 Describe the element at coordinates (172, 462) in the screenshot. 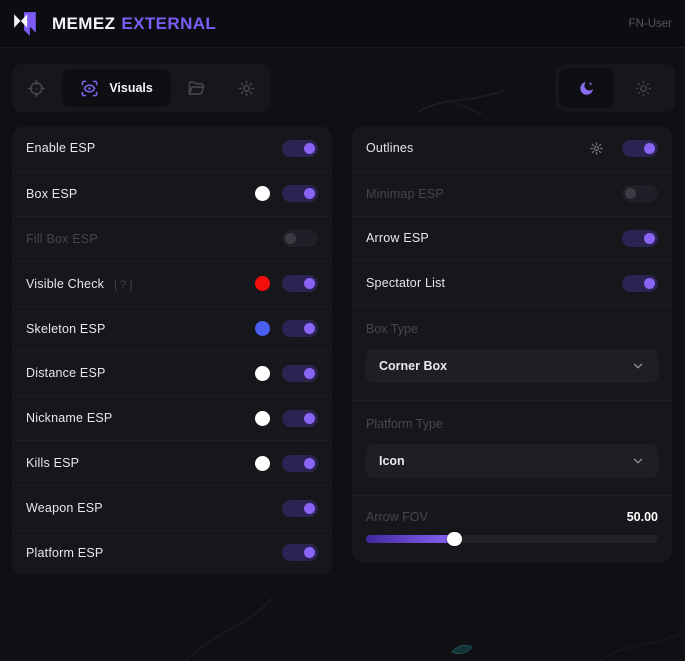

I see `setting-row-kills-esp: Kills ESP` at that location.